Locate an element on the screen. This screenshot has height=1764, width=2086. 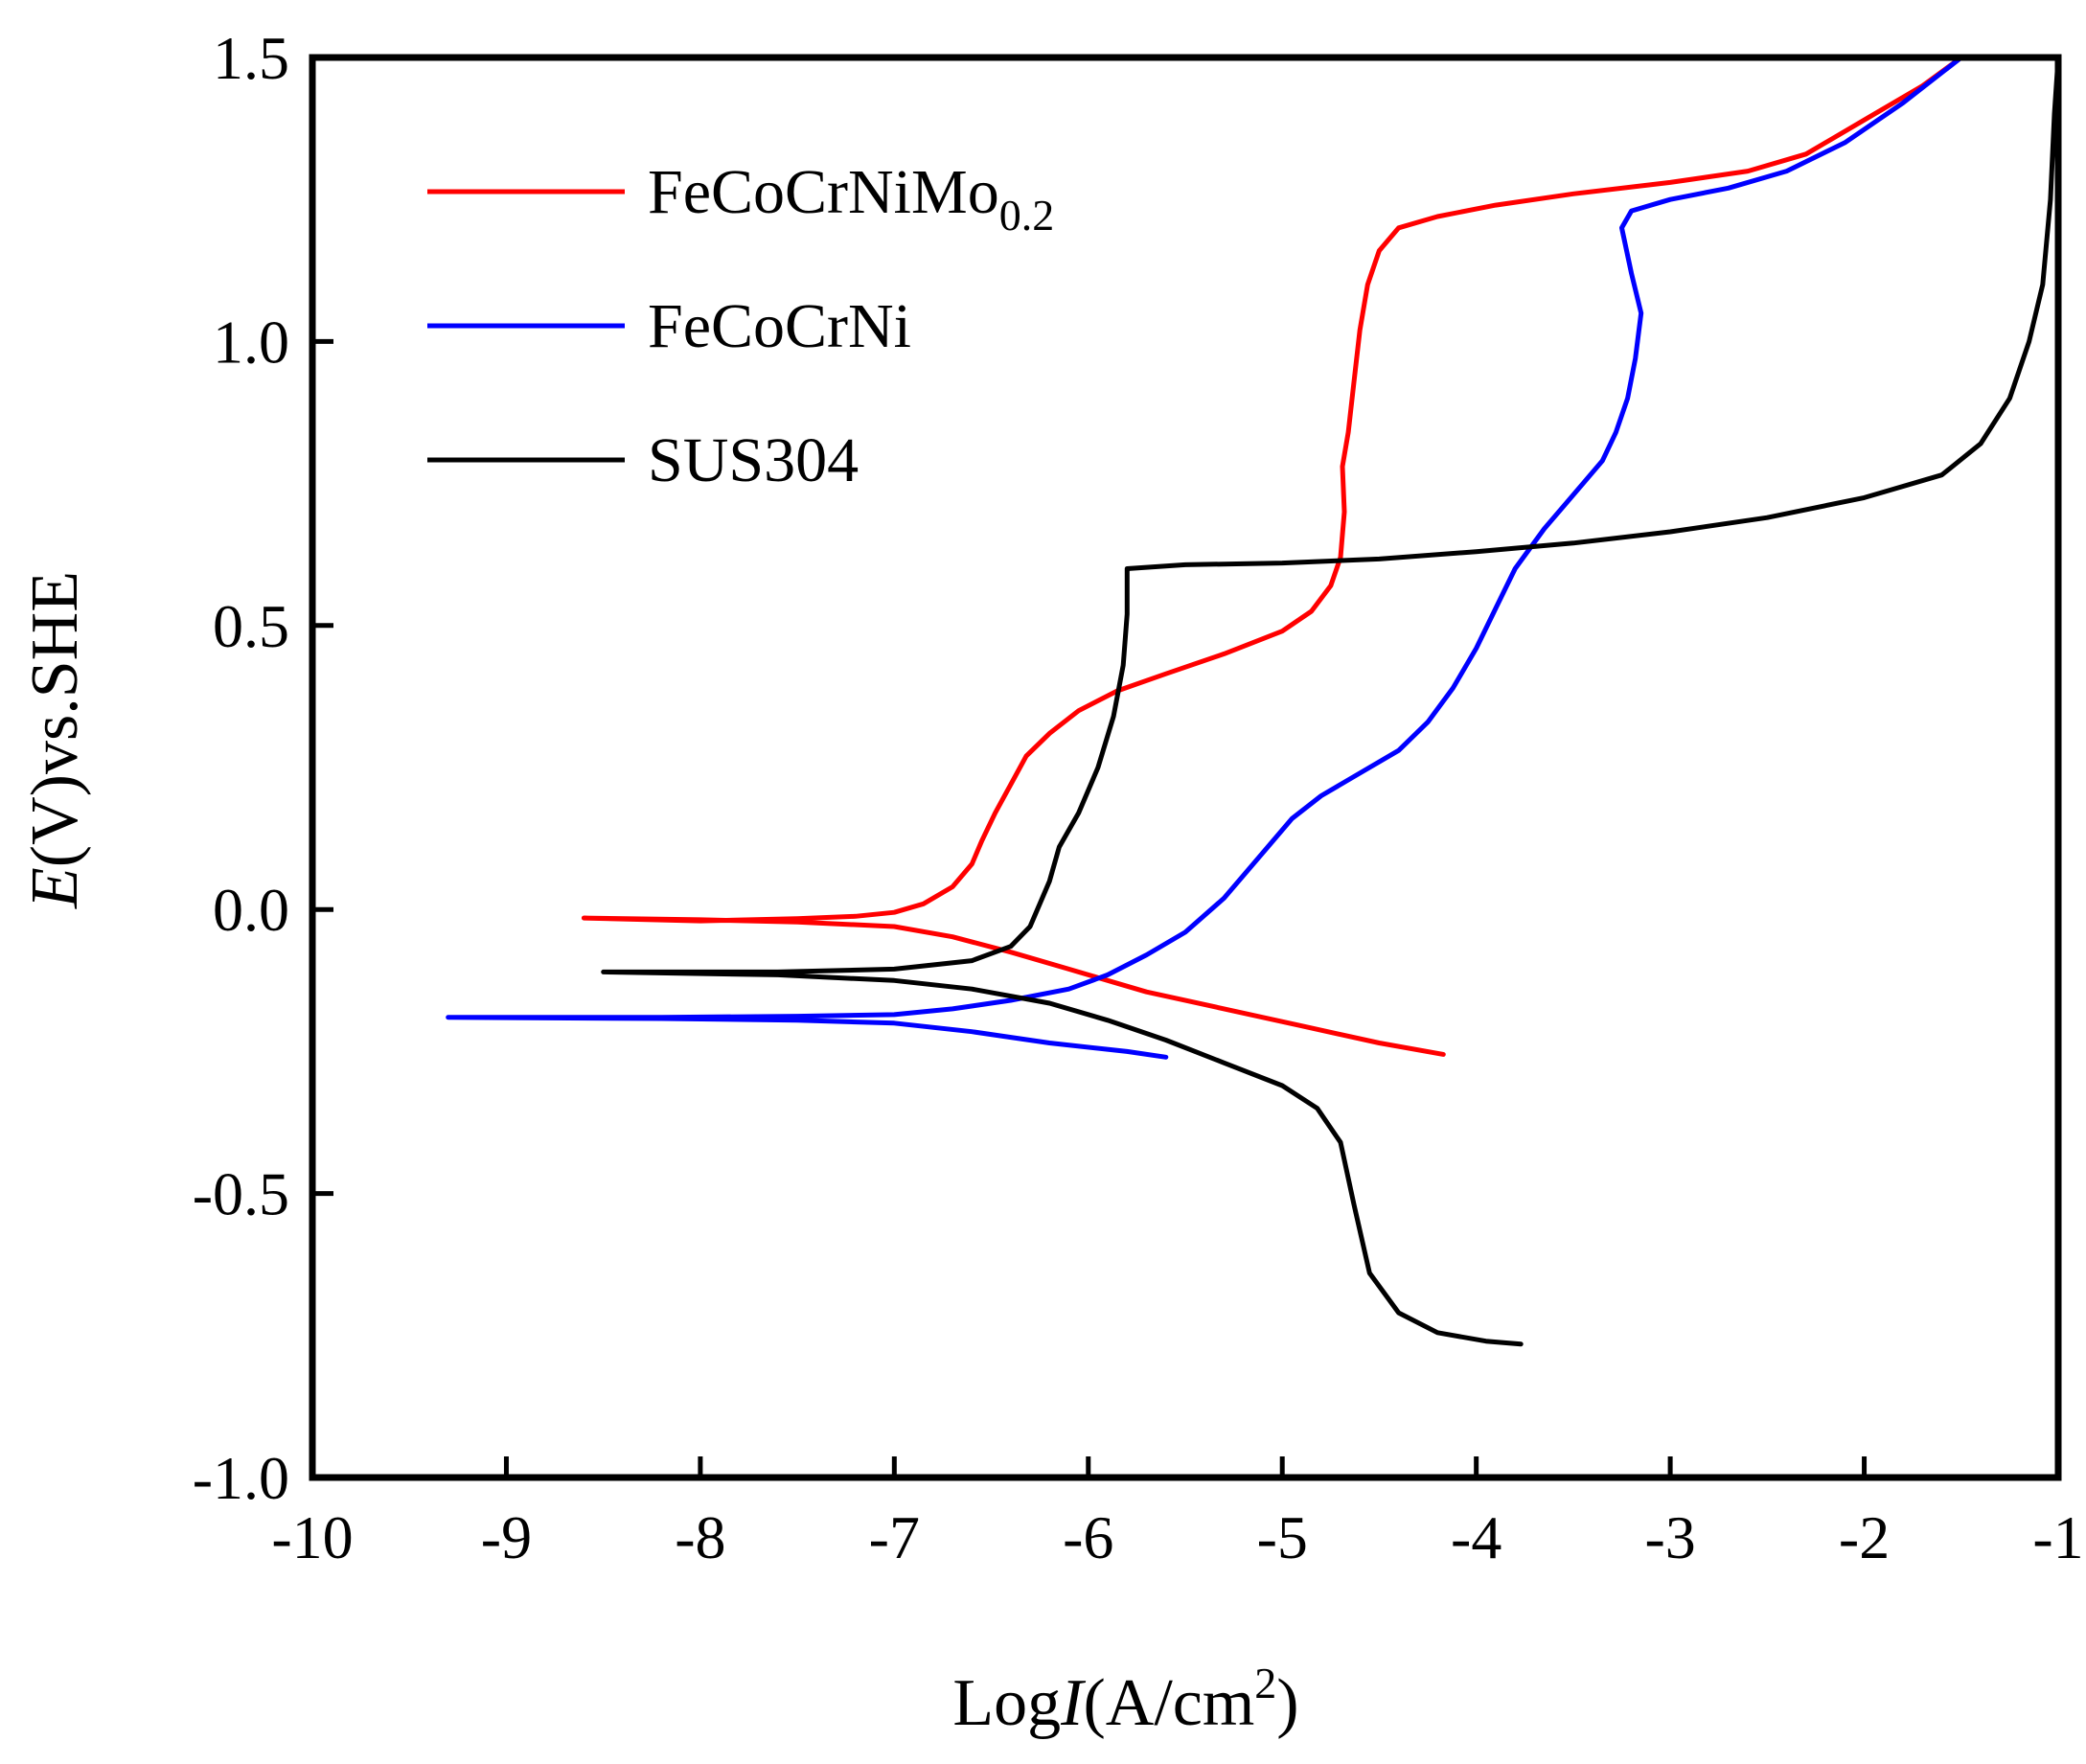
y-tick-label: 0.5 is located at coordinates (251, 626).